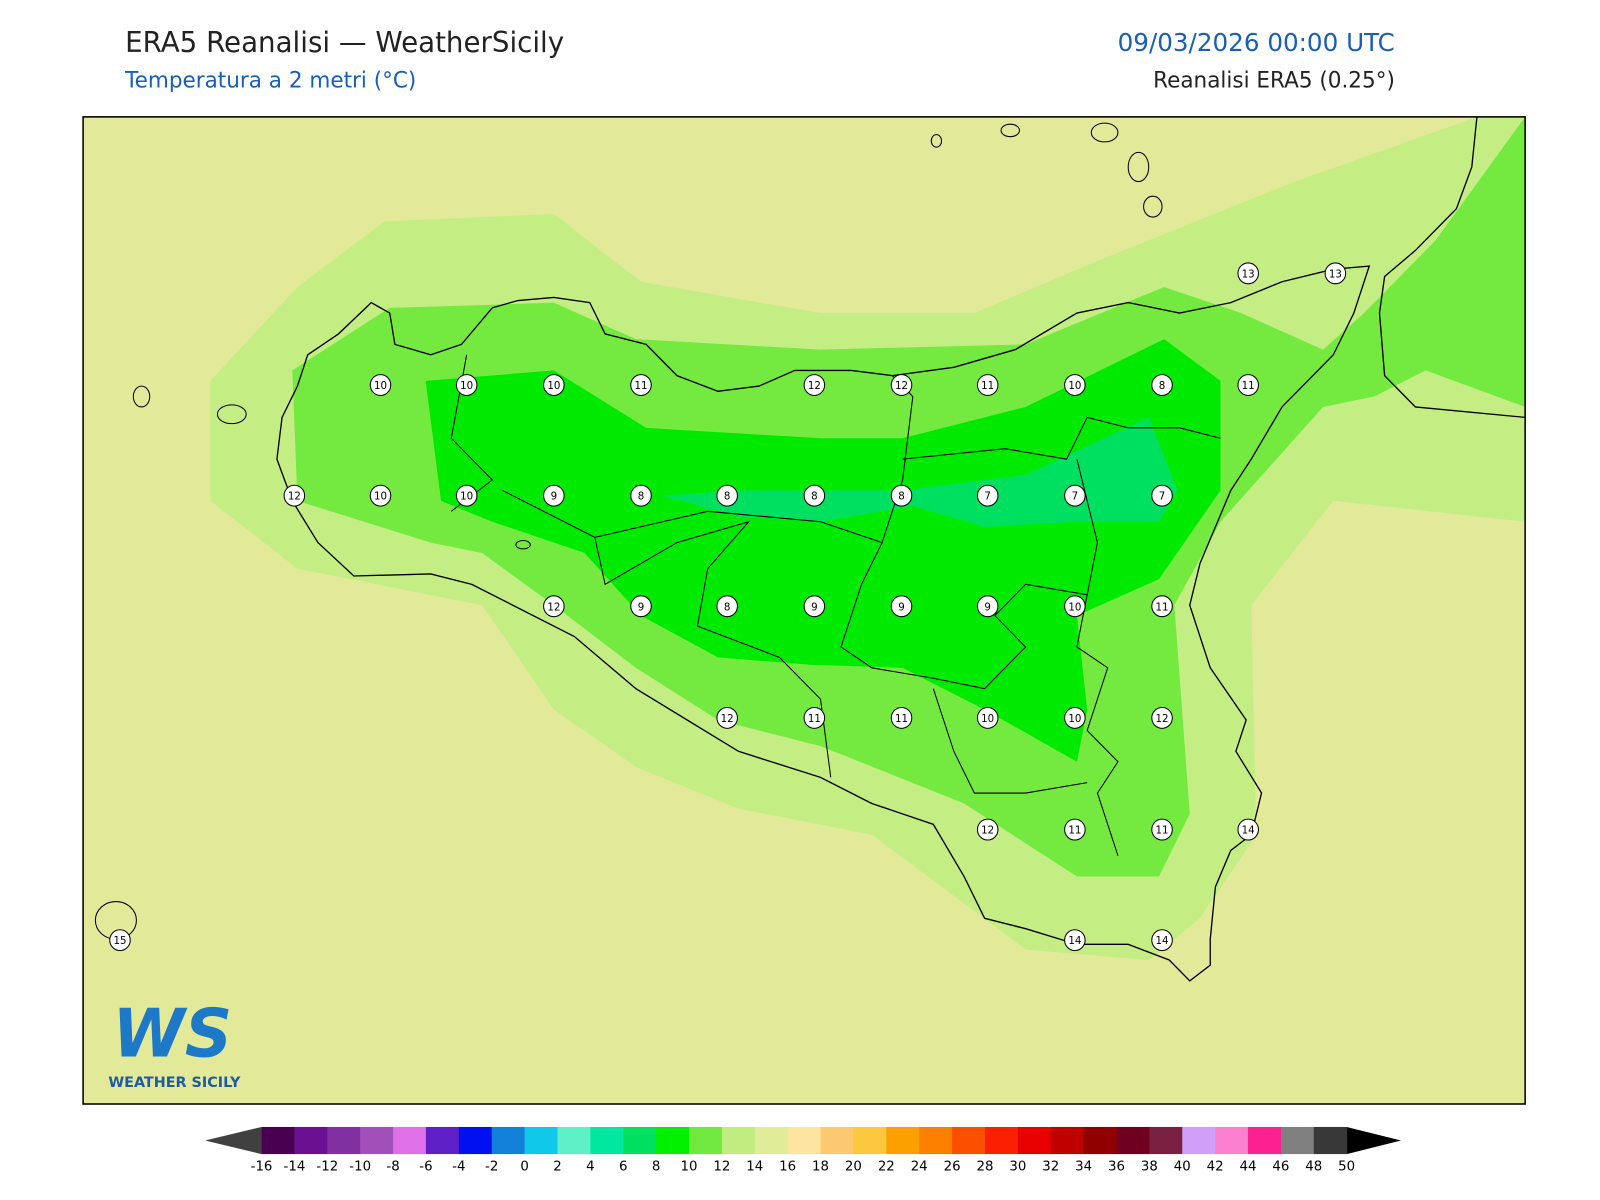 The image size is (1600, 1200). What do you see at coordinates (233, 1140) in the screenshot?
I see `colorbar-under` at bounding box center [233, 1140].